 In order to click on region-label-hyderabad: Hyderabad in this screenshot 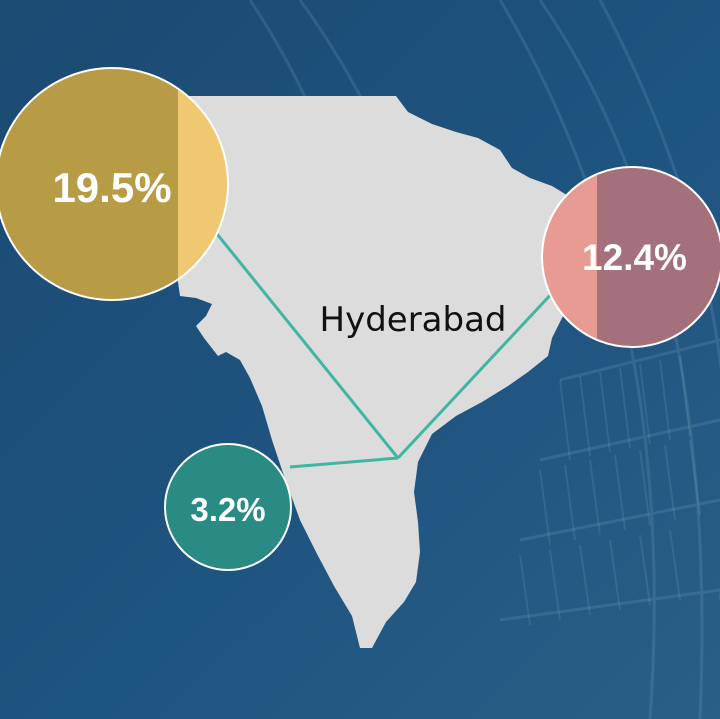, I will do `click(413, 320)`.